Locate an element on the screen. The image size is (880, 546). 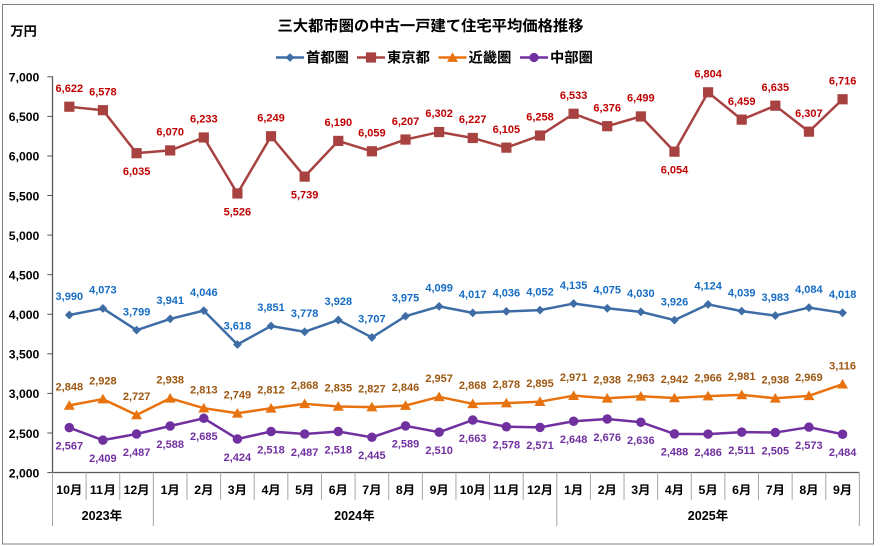
svg-text: 6,249 is located at coordinates (271, 118).